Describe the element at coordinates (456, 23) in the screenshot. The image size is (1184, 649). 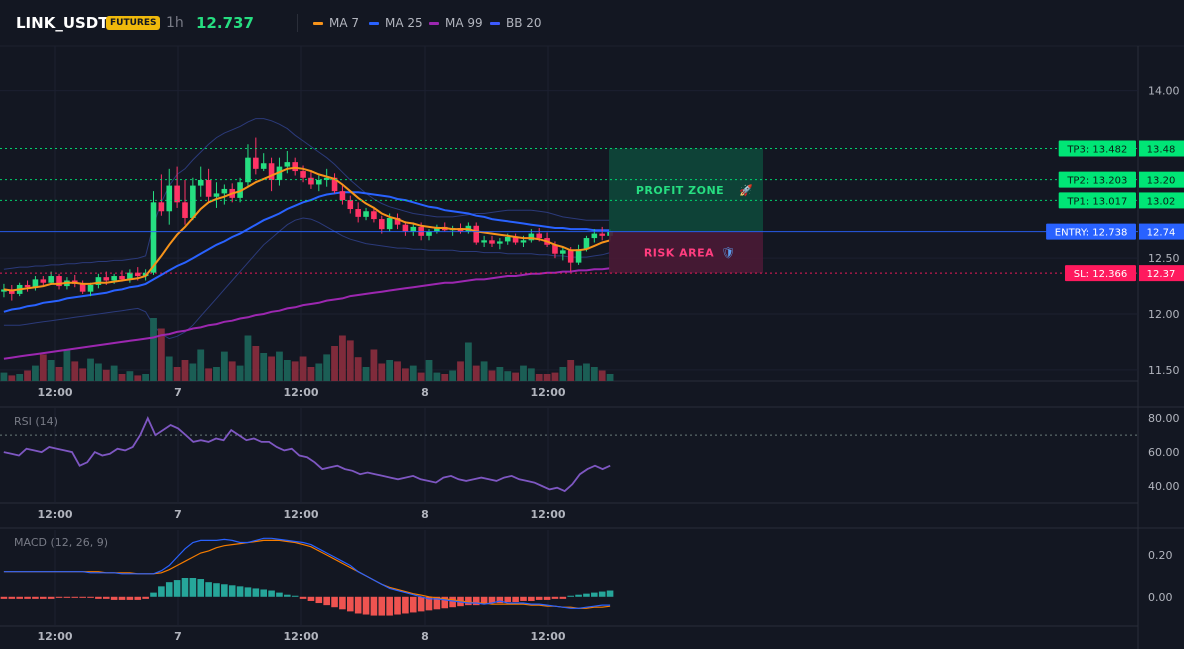
I see `legend-ma99: MA 99` at that location.